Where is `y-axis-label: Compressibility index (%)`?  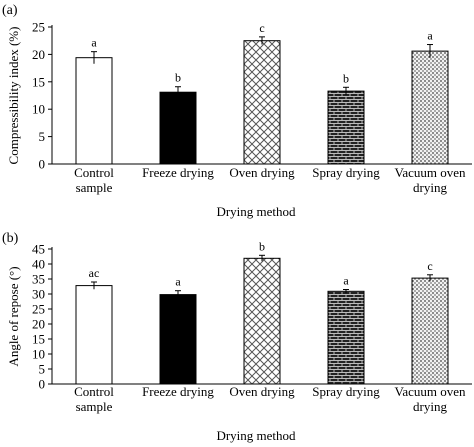
y-axis-label: Compressibility index (%) is located at coordinates (13, 96).